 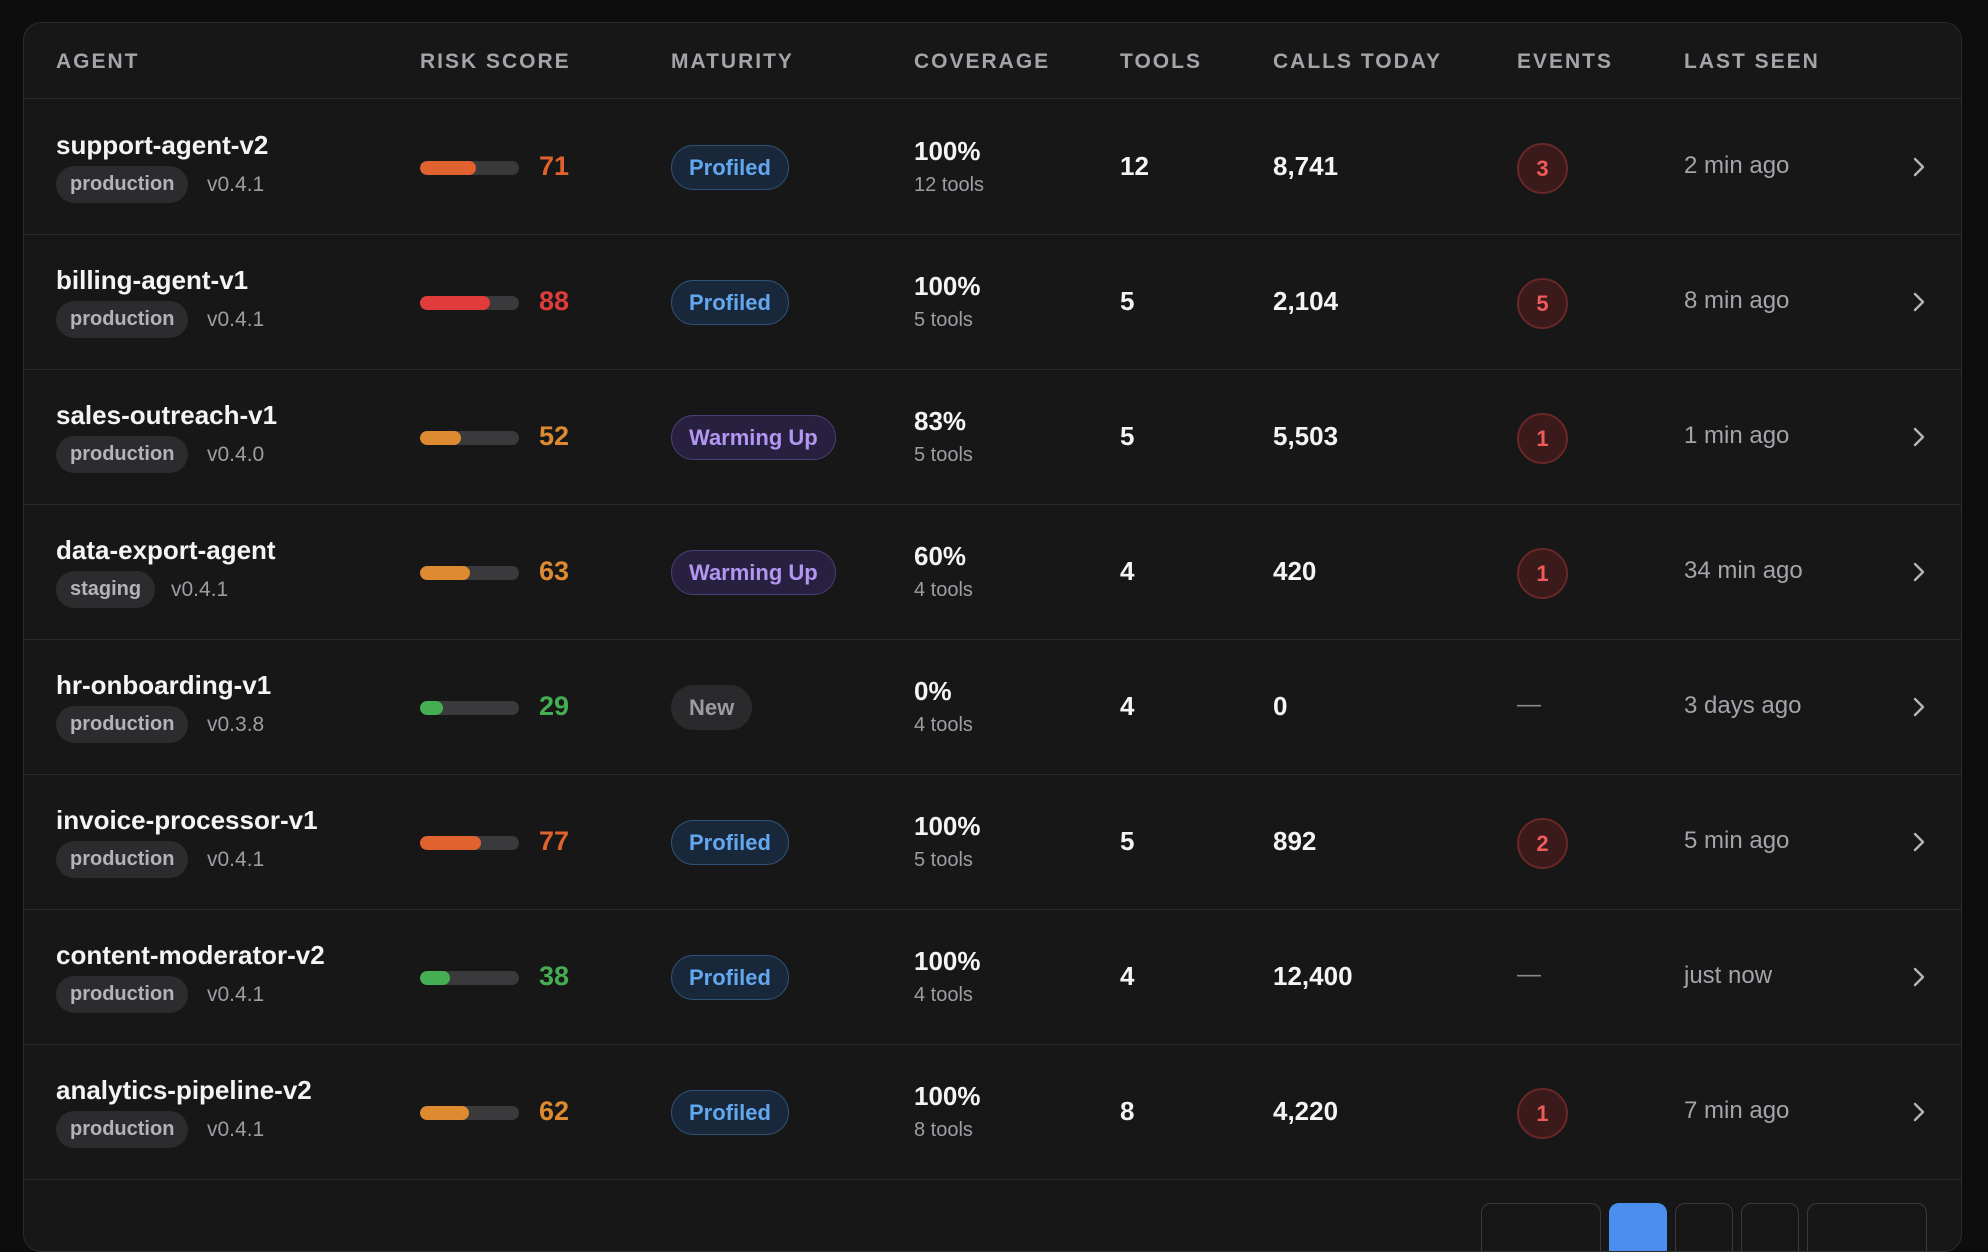 I want to click on calls-today: 2,104, so click(x=1306, y=301).